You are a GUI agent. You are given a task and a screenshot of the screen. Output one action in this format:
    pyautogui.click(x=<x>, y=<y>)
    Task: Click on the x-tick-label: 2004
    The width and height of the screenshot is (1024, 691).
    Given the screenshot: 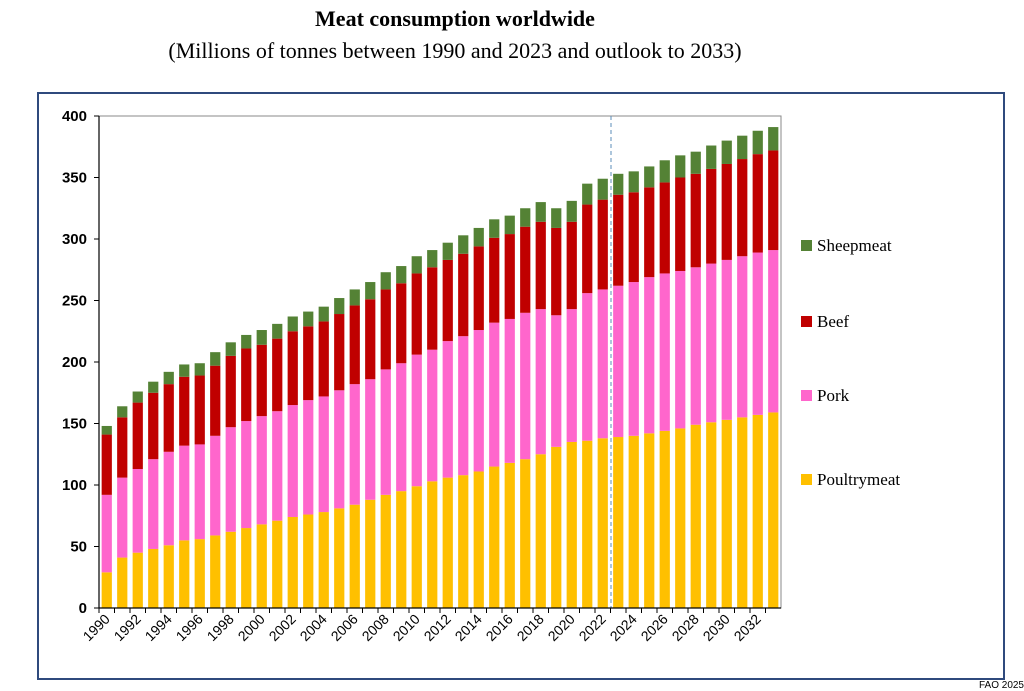 What is the action you would take?
    pyautogui.click(x=313, y=627)
    